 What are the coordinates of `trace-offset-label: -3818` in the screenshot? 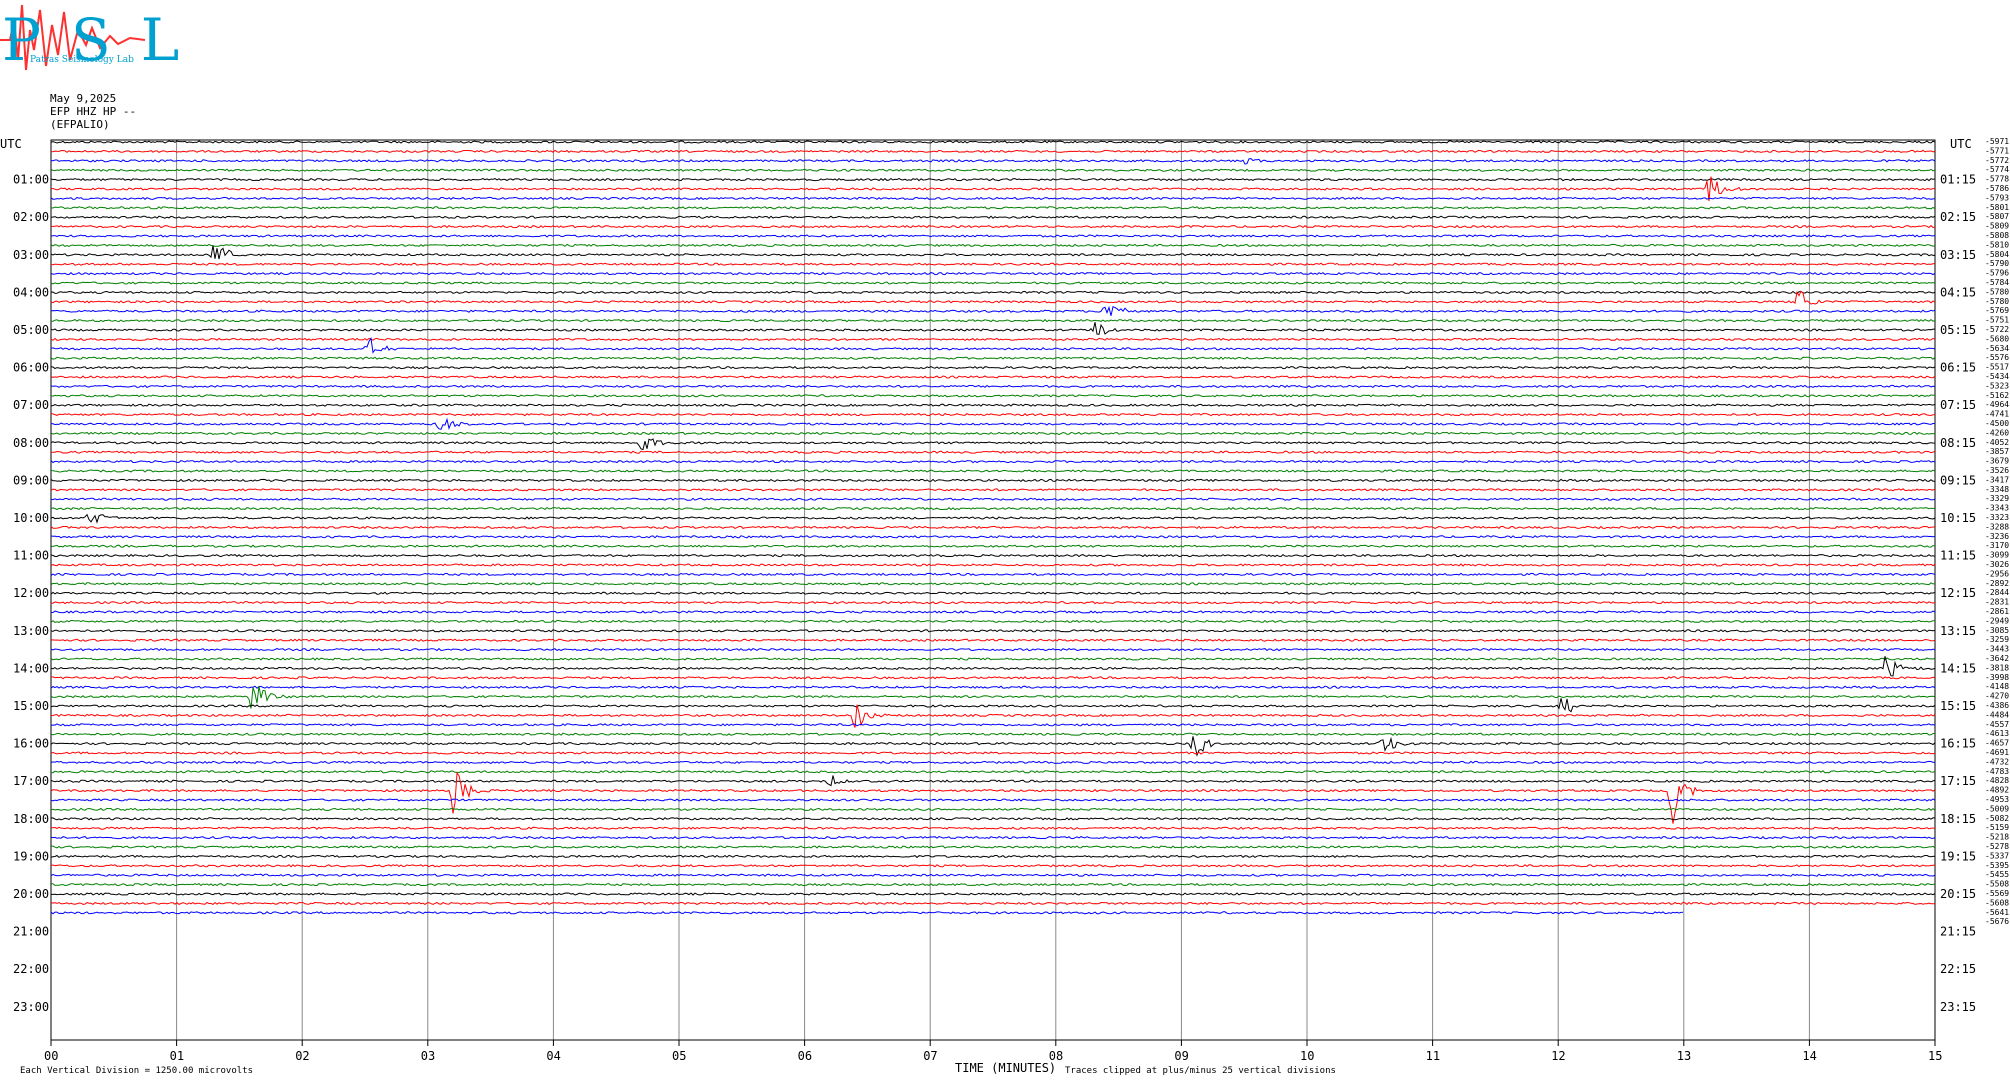 It's located at (1997, 667).